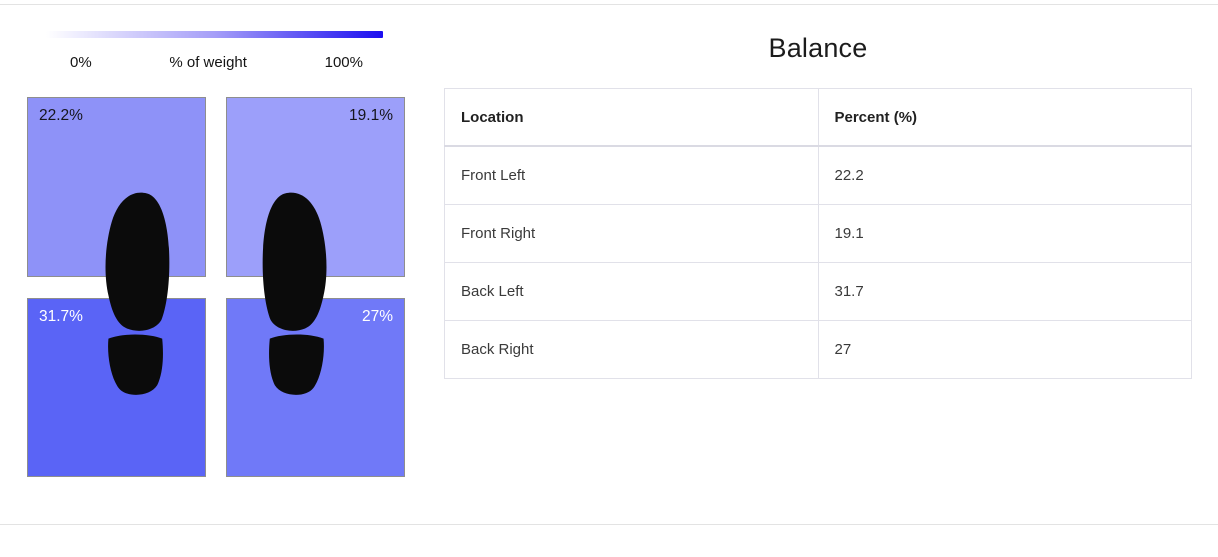  Describe the element at coordinates (208, 62) in the screenshot. I see `legend-title: % of weight` at that location.